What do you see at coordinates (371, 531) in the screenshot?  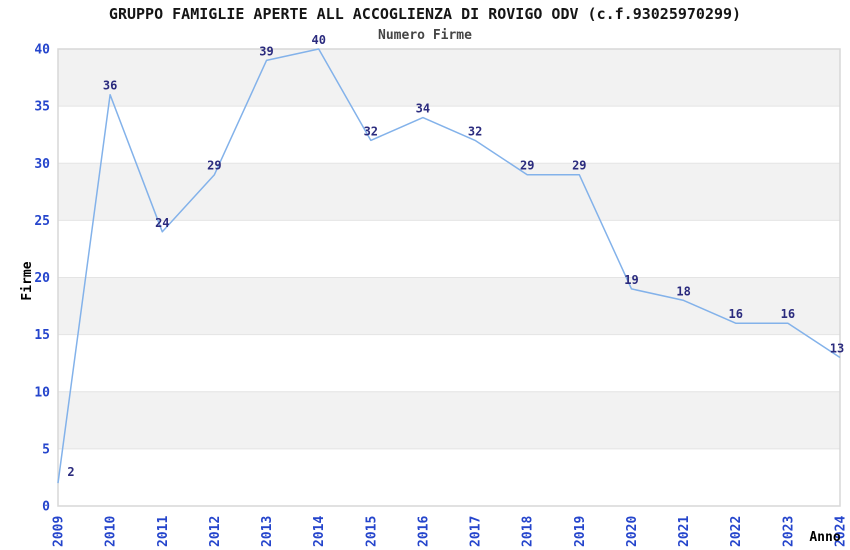 I see `x-tick-label: 2015` at bounding box center [371, 531].